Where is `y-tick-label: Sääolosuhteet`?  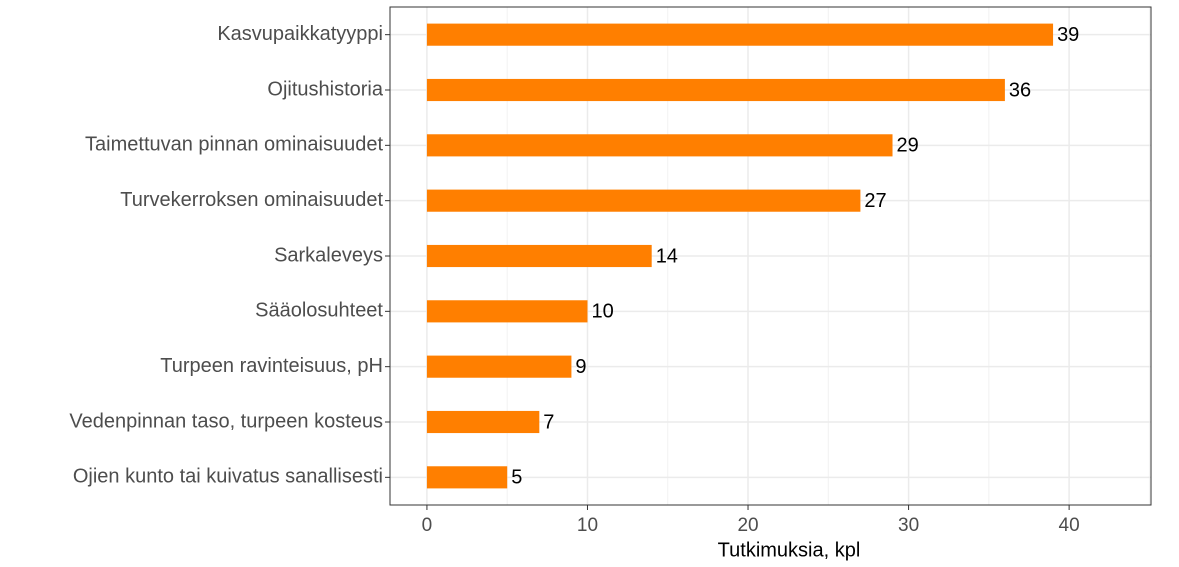 y-tick-label: Sääolosuhteet is located at coordinates (319, 311).